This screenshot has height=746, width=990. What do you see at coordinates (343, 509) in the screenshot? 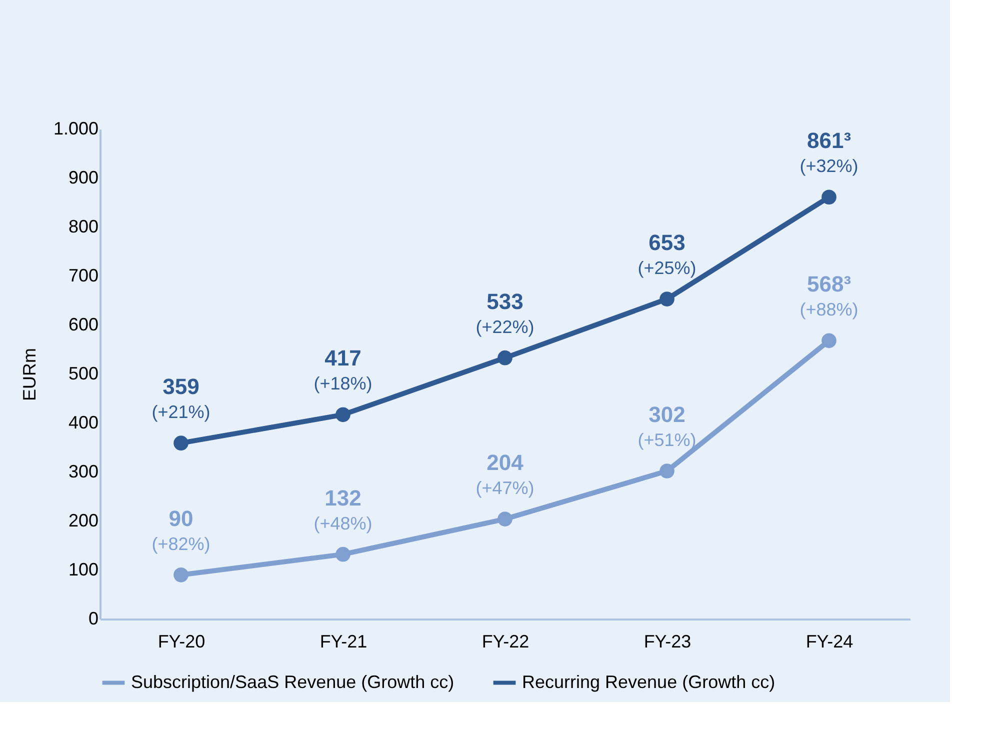
I see `text: 132 (+48%)` at bounding box center [343, 509].